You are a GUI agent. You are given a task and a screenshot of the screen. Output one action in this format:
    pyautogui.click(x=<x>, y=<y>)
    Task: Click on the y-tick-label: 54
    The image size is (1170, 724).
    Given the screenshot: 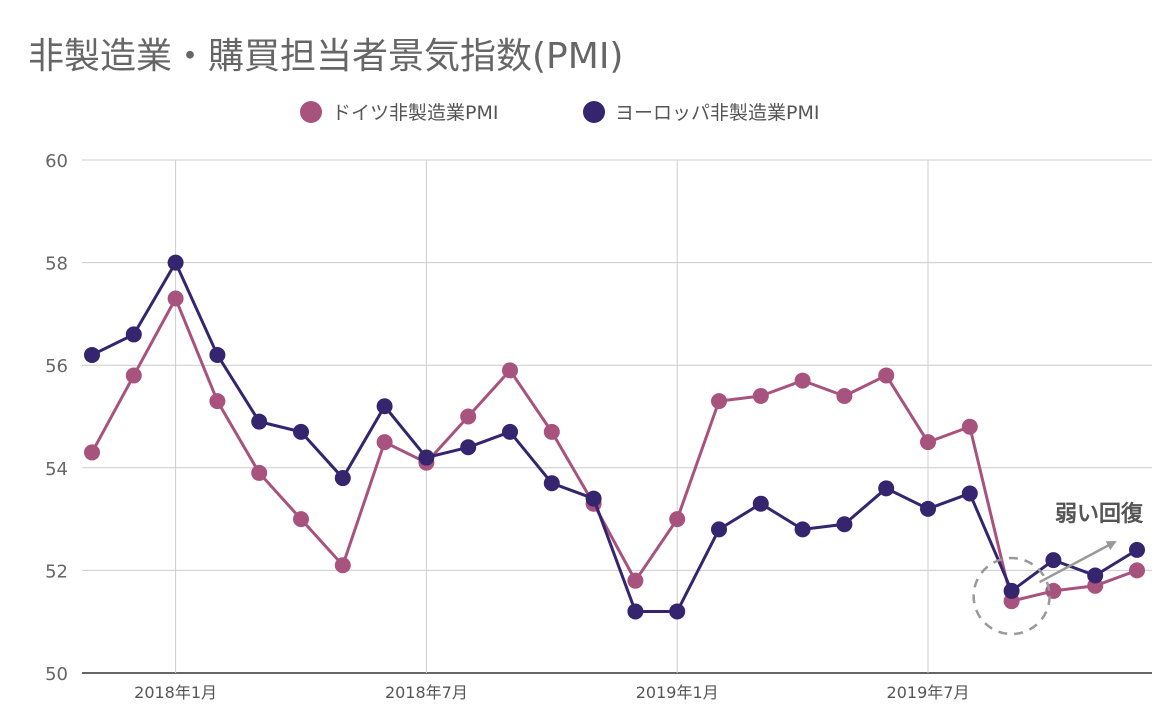 What is the action you would take?
    pyautogui.click(x=56, y=469)
    